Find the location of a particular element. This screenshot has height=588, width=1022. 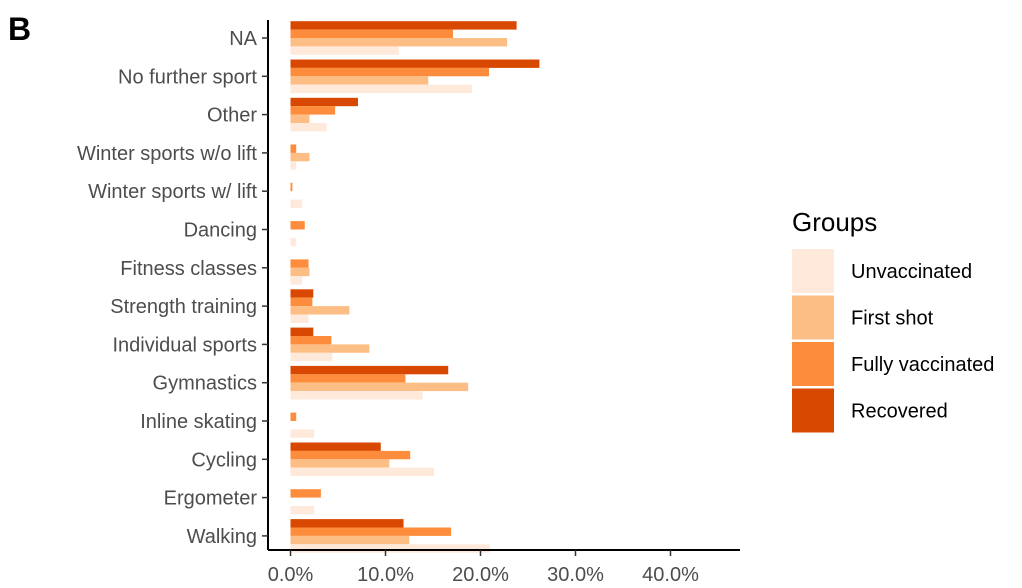

bar-walking-unvaccinated is located at coordinates (390, 548).